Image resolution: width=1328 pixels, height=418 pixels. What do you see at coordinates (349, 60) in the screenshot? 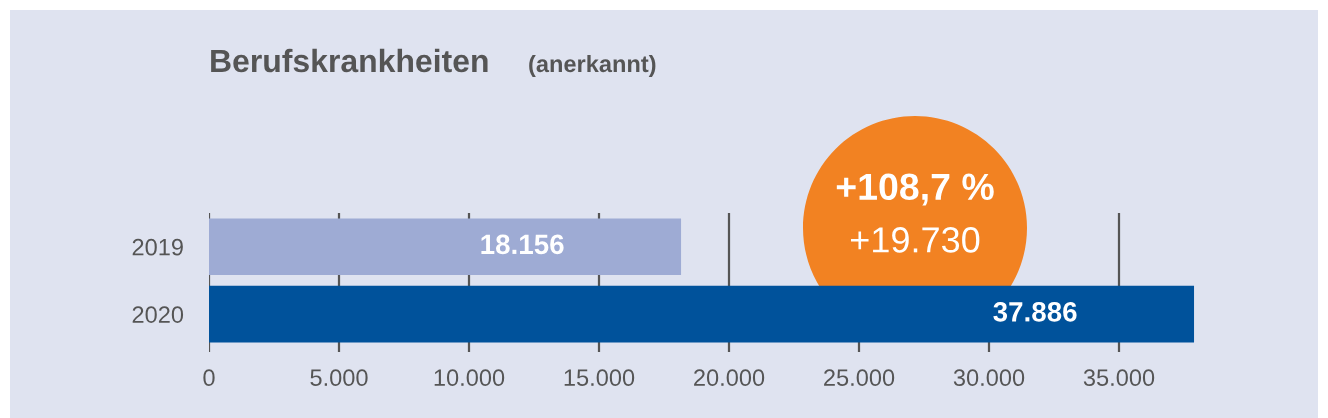
I see `chart-title: Berufskrankheiten` at bounding box center [349, 60].